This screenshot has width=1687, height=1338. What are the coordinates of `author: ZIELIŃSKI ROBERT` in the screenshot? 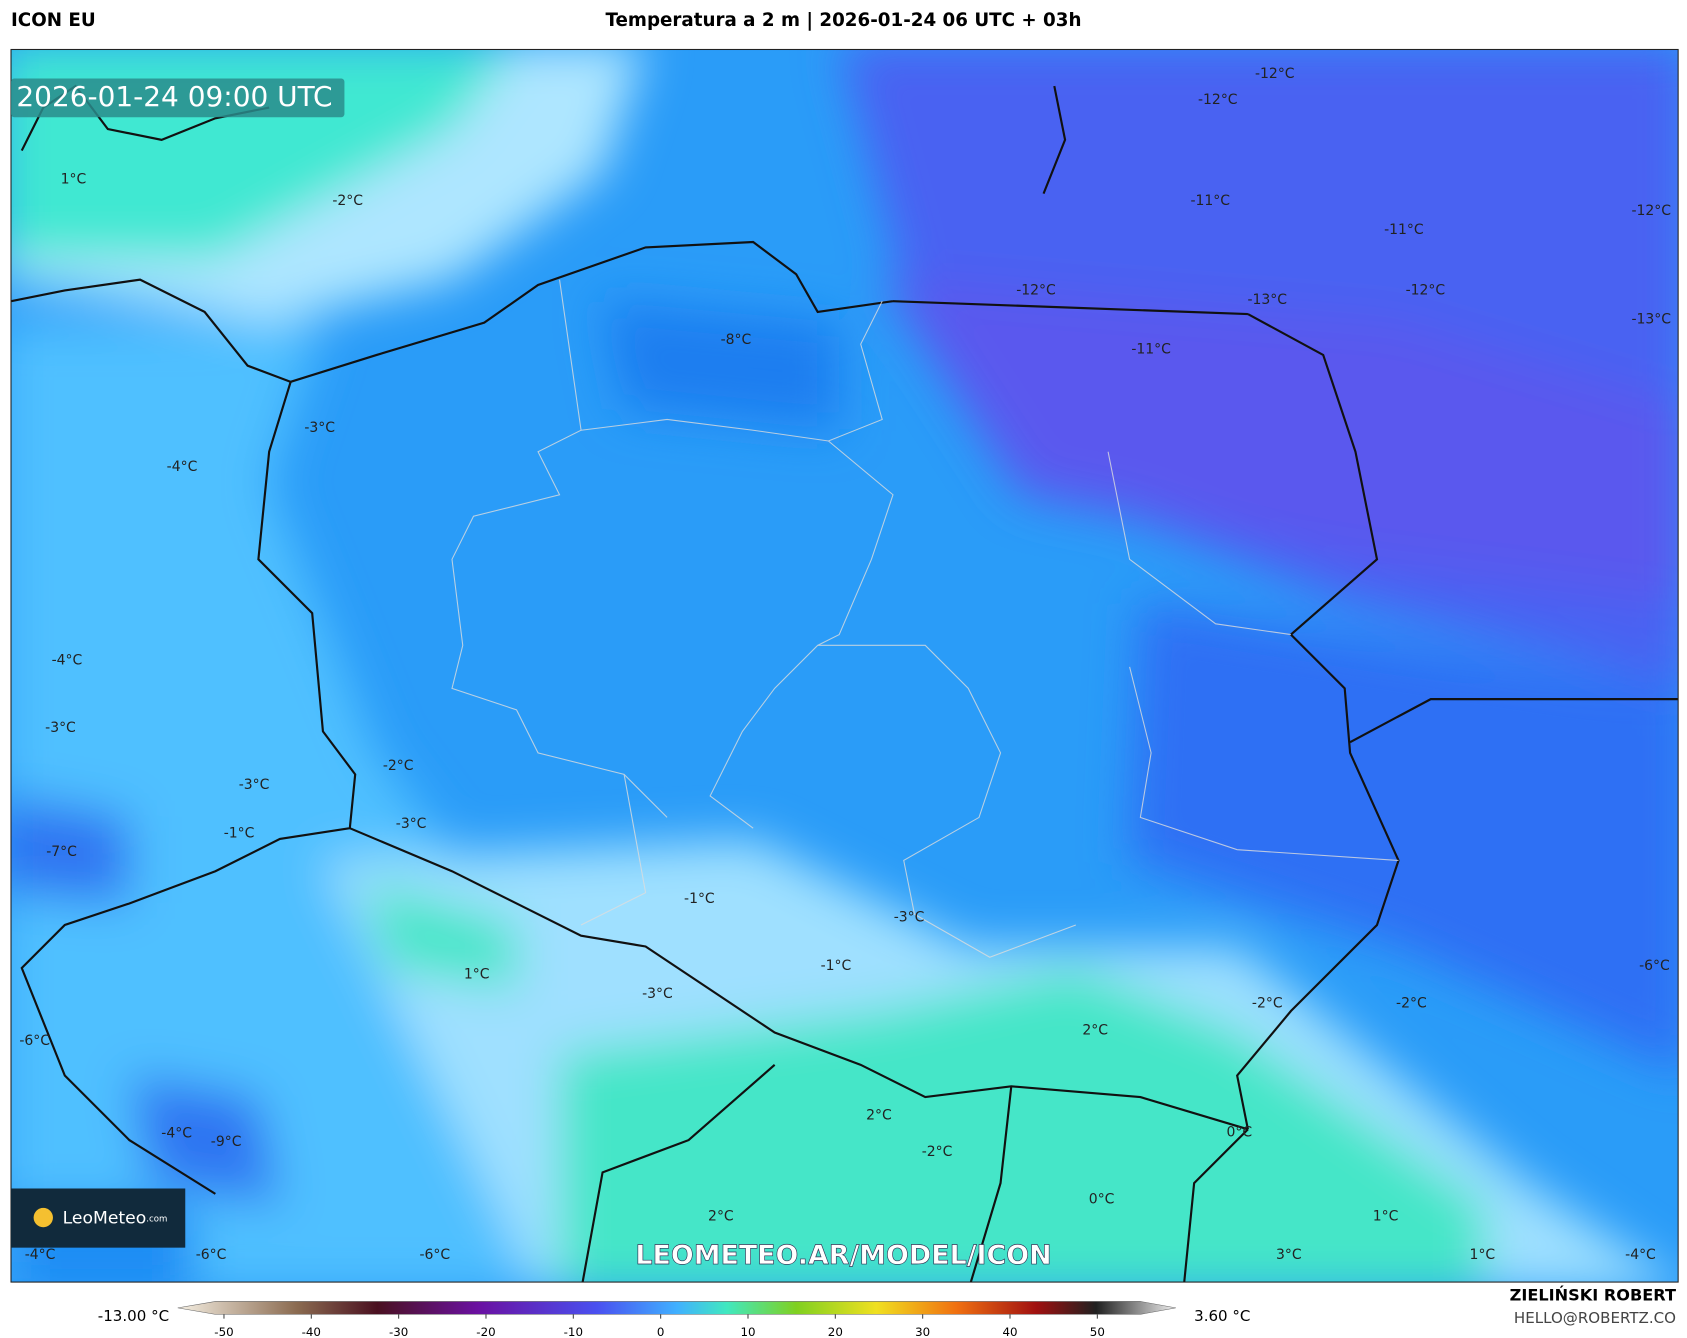 It's located at (1593, 1294).